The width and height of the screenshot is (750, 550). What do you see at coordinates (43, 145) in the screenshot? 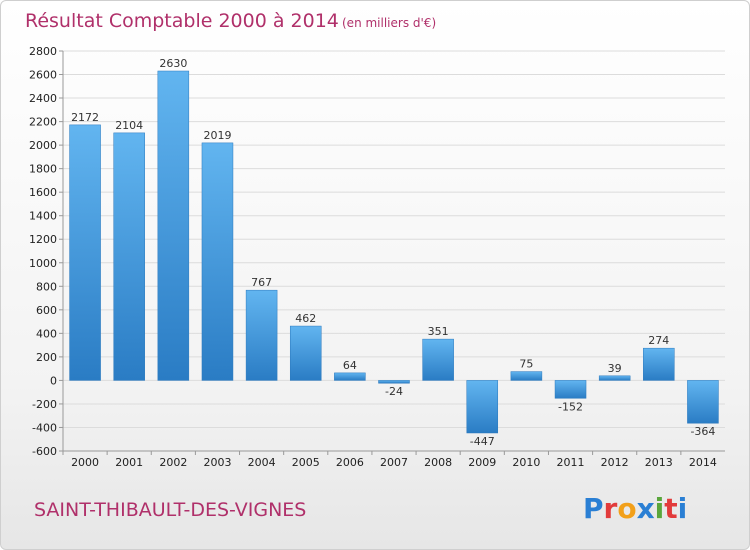
I see `y-tick-label: 2000` at bounding box center [43, 145].